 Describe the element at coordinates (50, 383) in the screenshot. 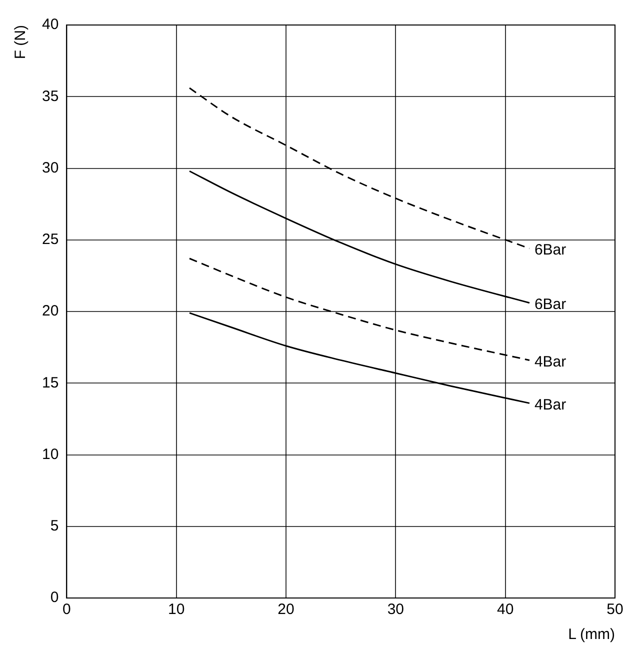

I see `y-tick-label: 15` at that location.